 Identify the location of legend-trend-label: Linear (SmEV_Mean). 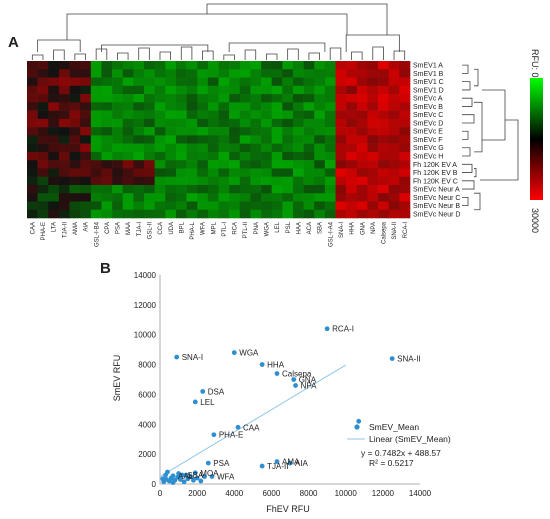
(410, 439).